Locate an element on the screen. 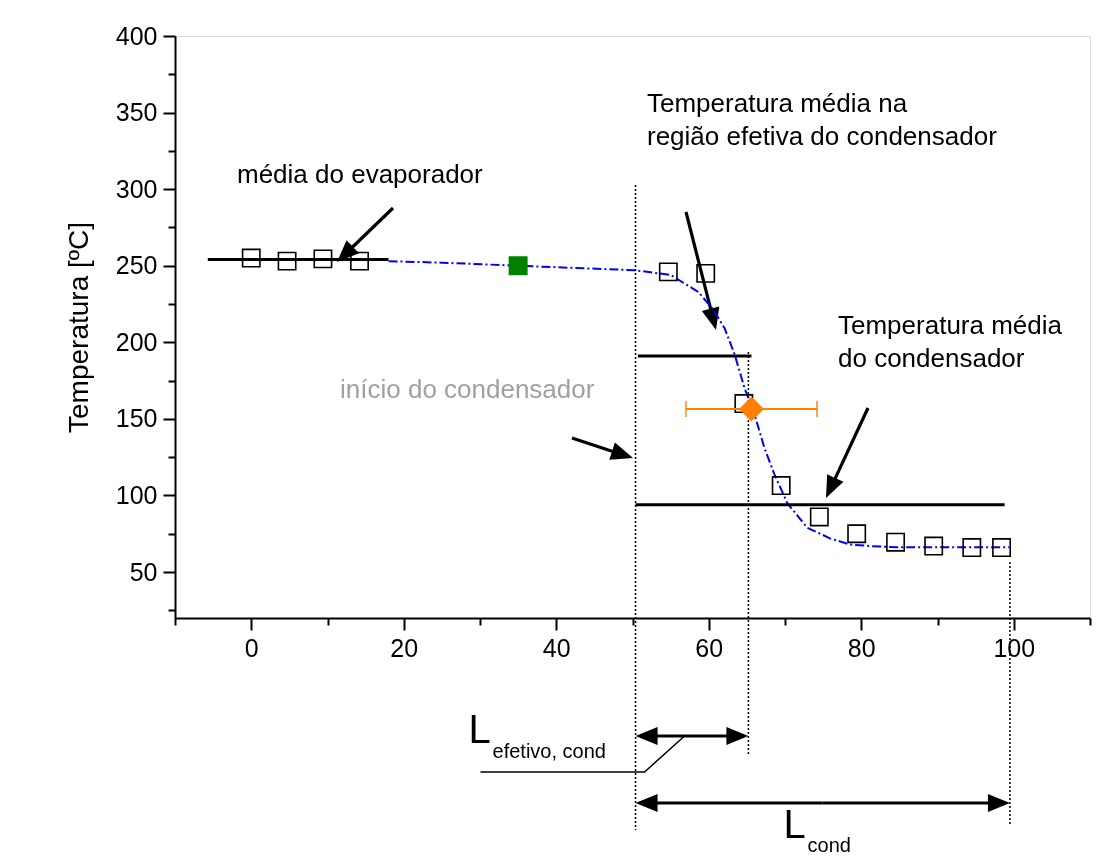  y-tick-label: 250 is located at coordinates (136, 265).